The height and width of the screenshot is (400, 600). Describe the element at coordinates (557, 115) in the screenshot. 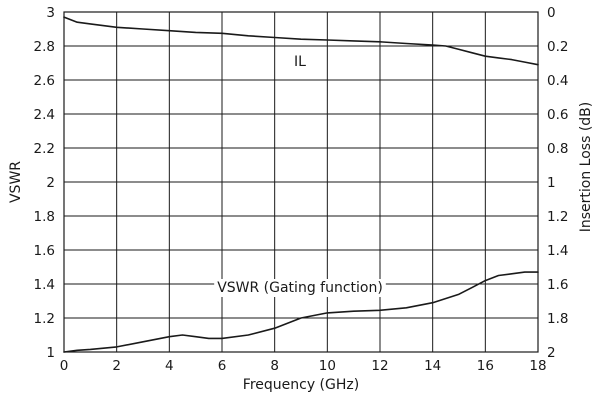

I see `y-right-tick-label: 0.6` at that location.